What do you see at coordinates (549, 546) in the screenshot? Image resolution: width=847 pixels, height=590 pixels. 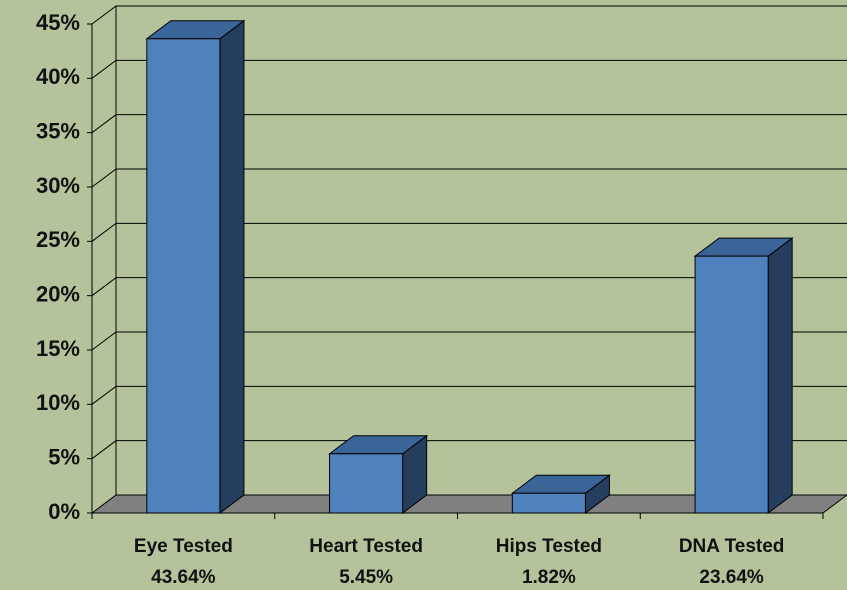 I see `x-tick-label: Hips Tested` at bounding box center [549, 546].